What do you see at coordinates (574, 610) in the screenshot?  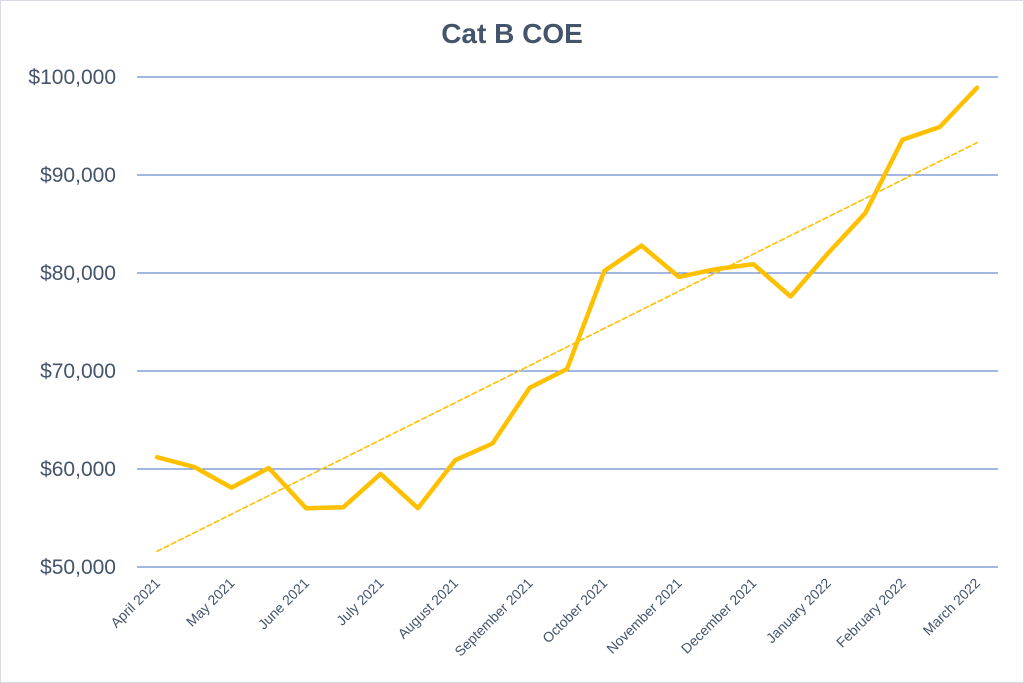 I see `x-tick-label: October 2021` at bounding box center [574, 610].